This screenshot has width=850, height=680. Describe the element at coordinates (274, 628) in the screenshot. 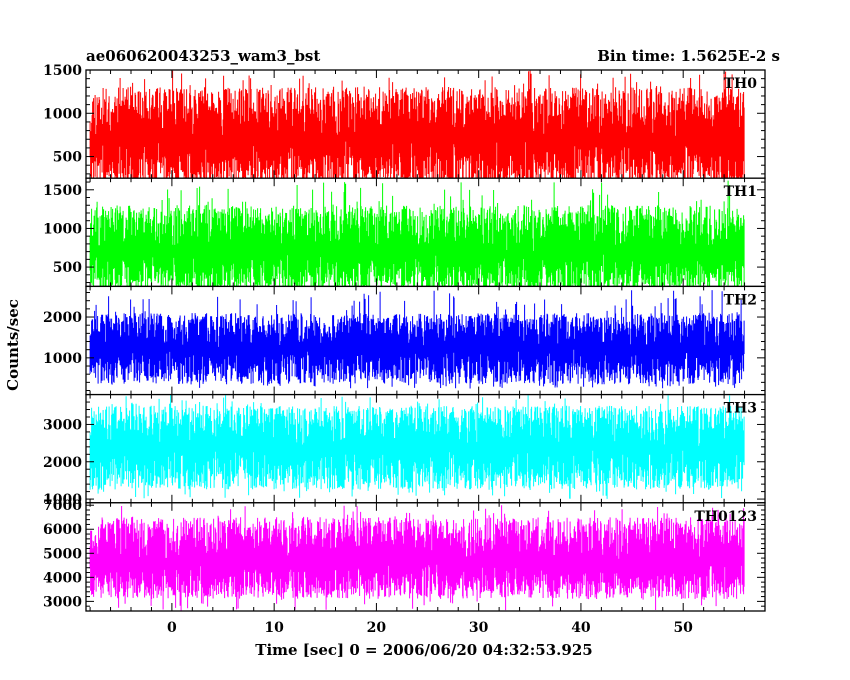

I see `x-tick-label: 10` at that location.